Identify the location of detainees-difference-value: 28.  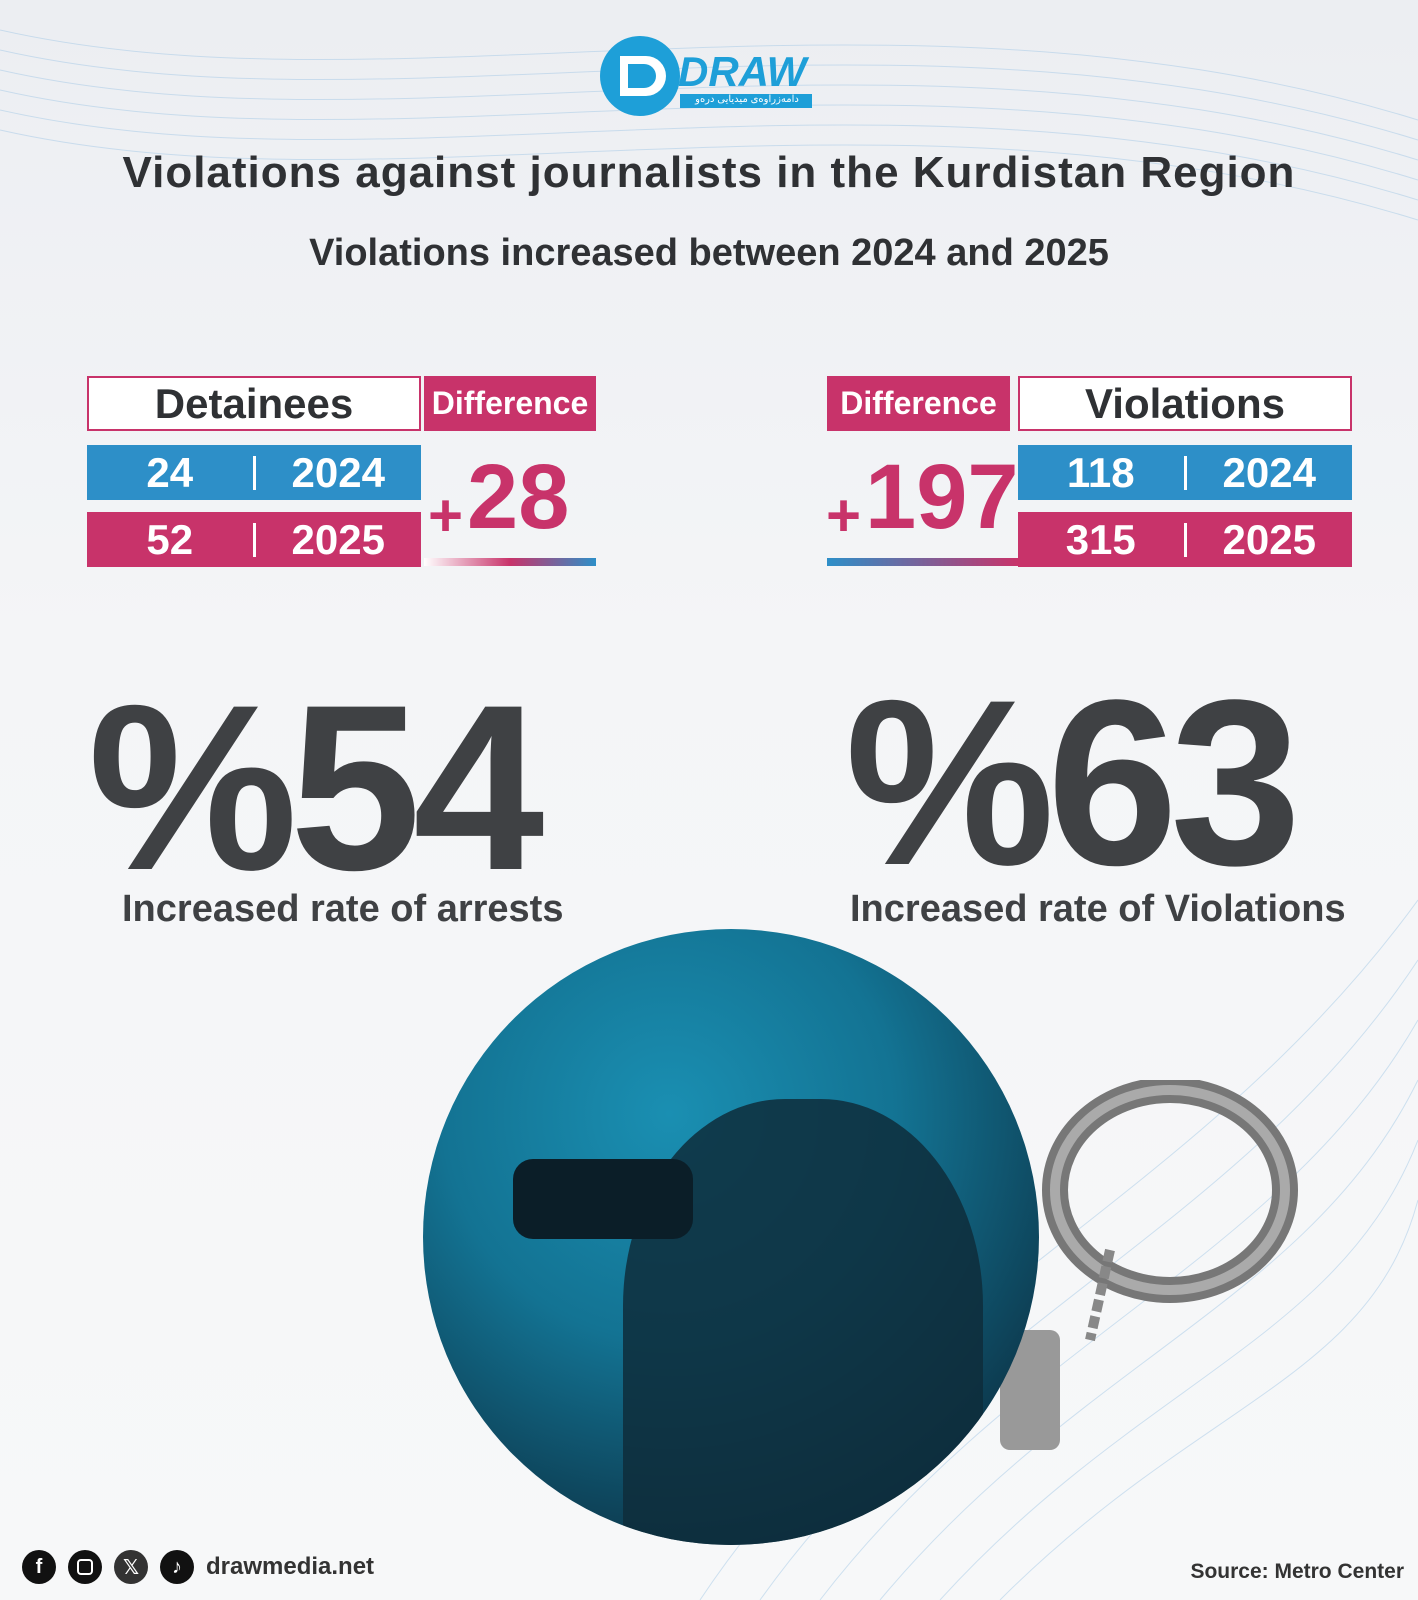
(518, 497).